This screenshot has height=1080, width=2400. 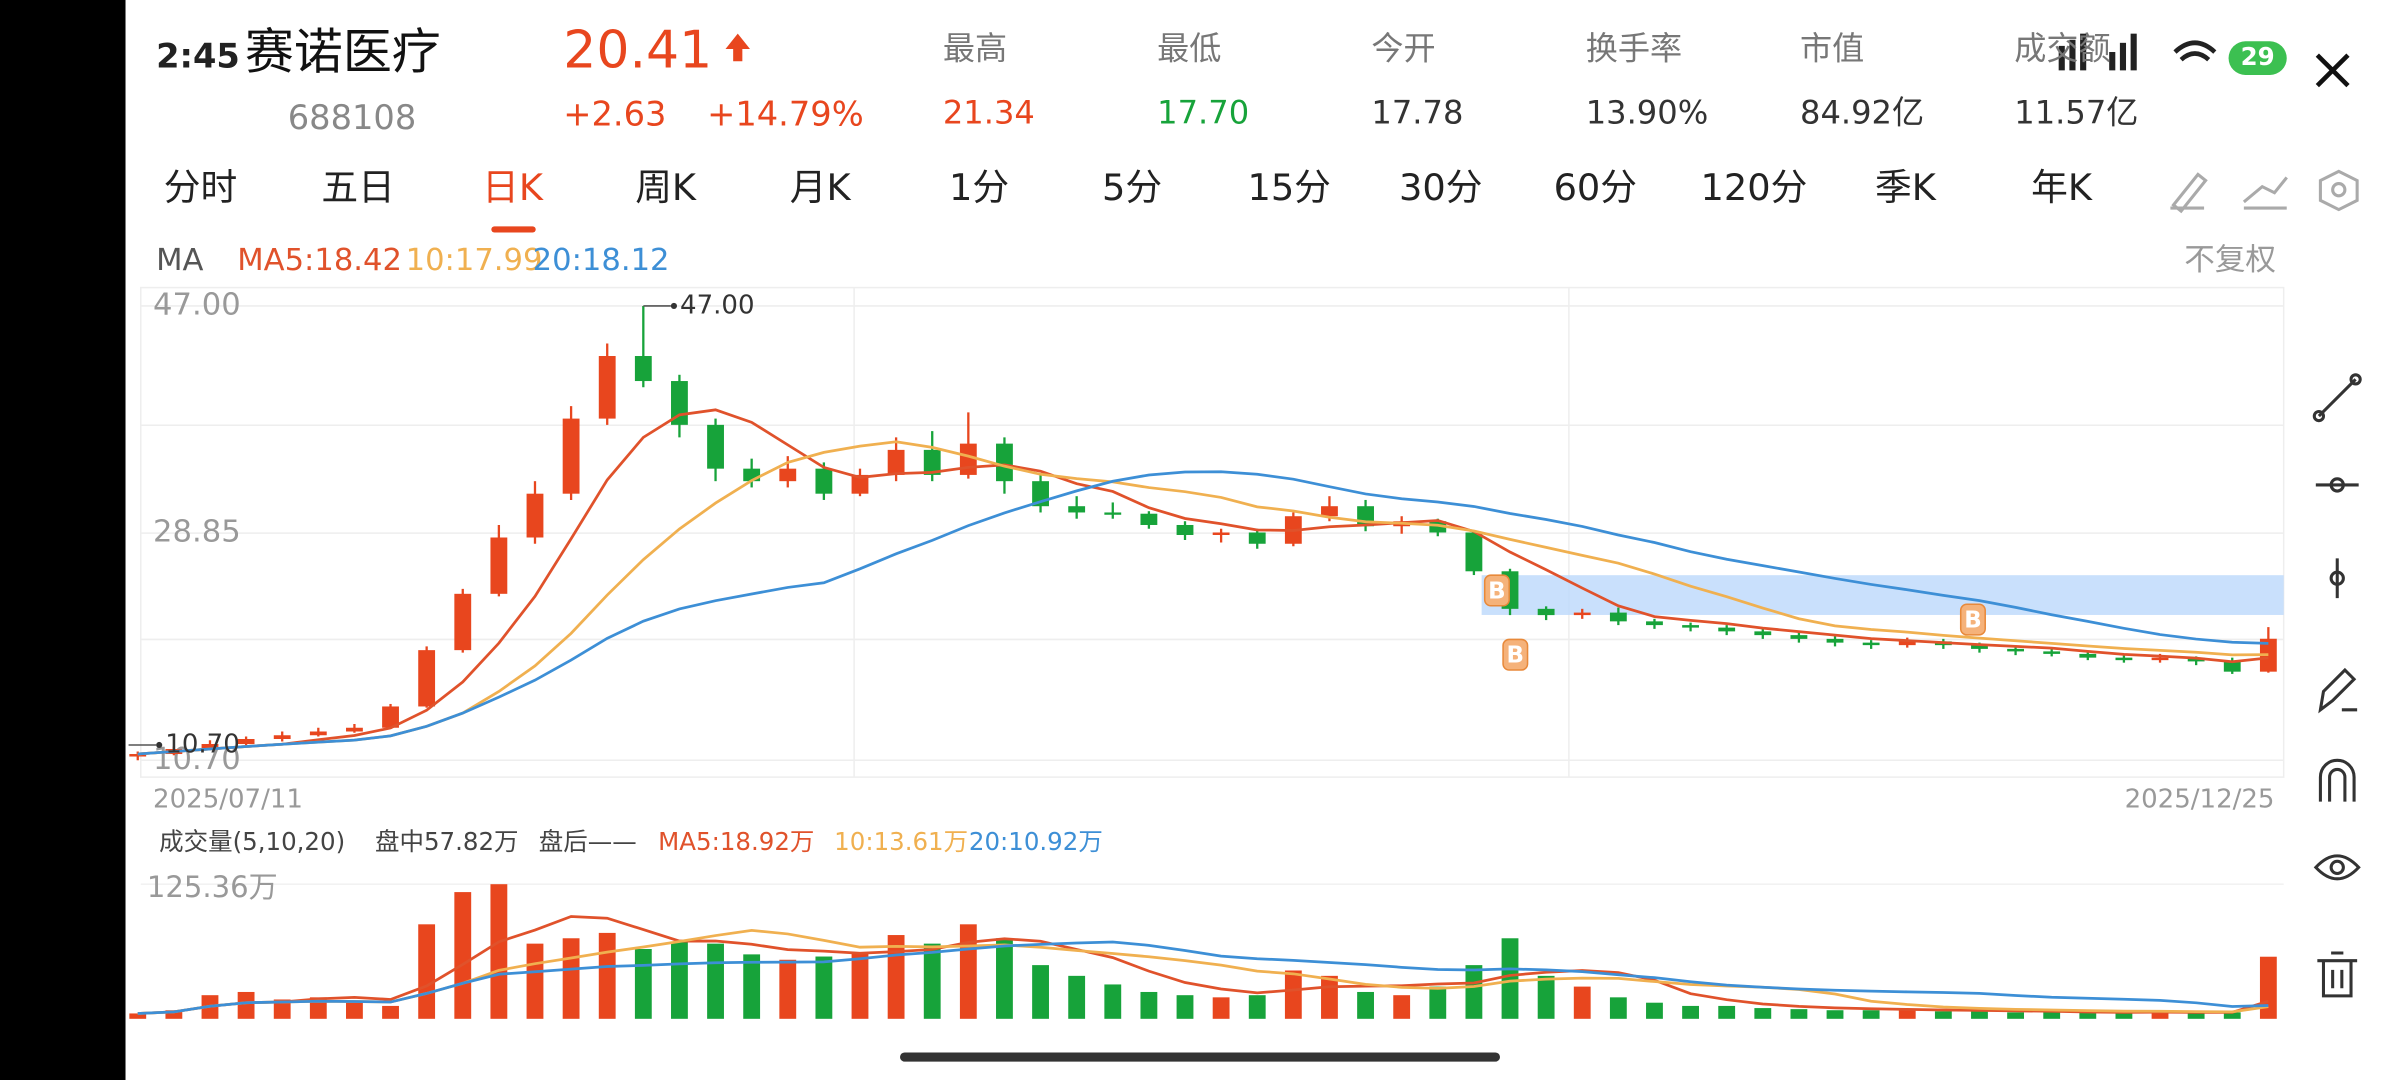 What do you see at coordinates (1906, 187) in the screenshot?
I see `tab: 季K` at bounding box center [1906, 187].